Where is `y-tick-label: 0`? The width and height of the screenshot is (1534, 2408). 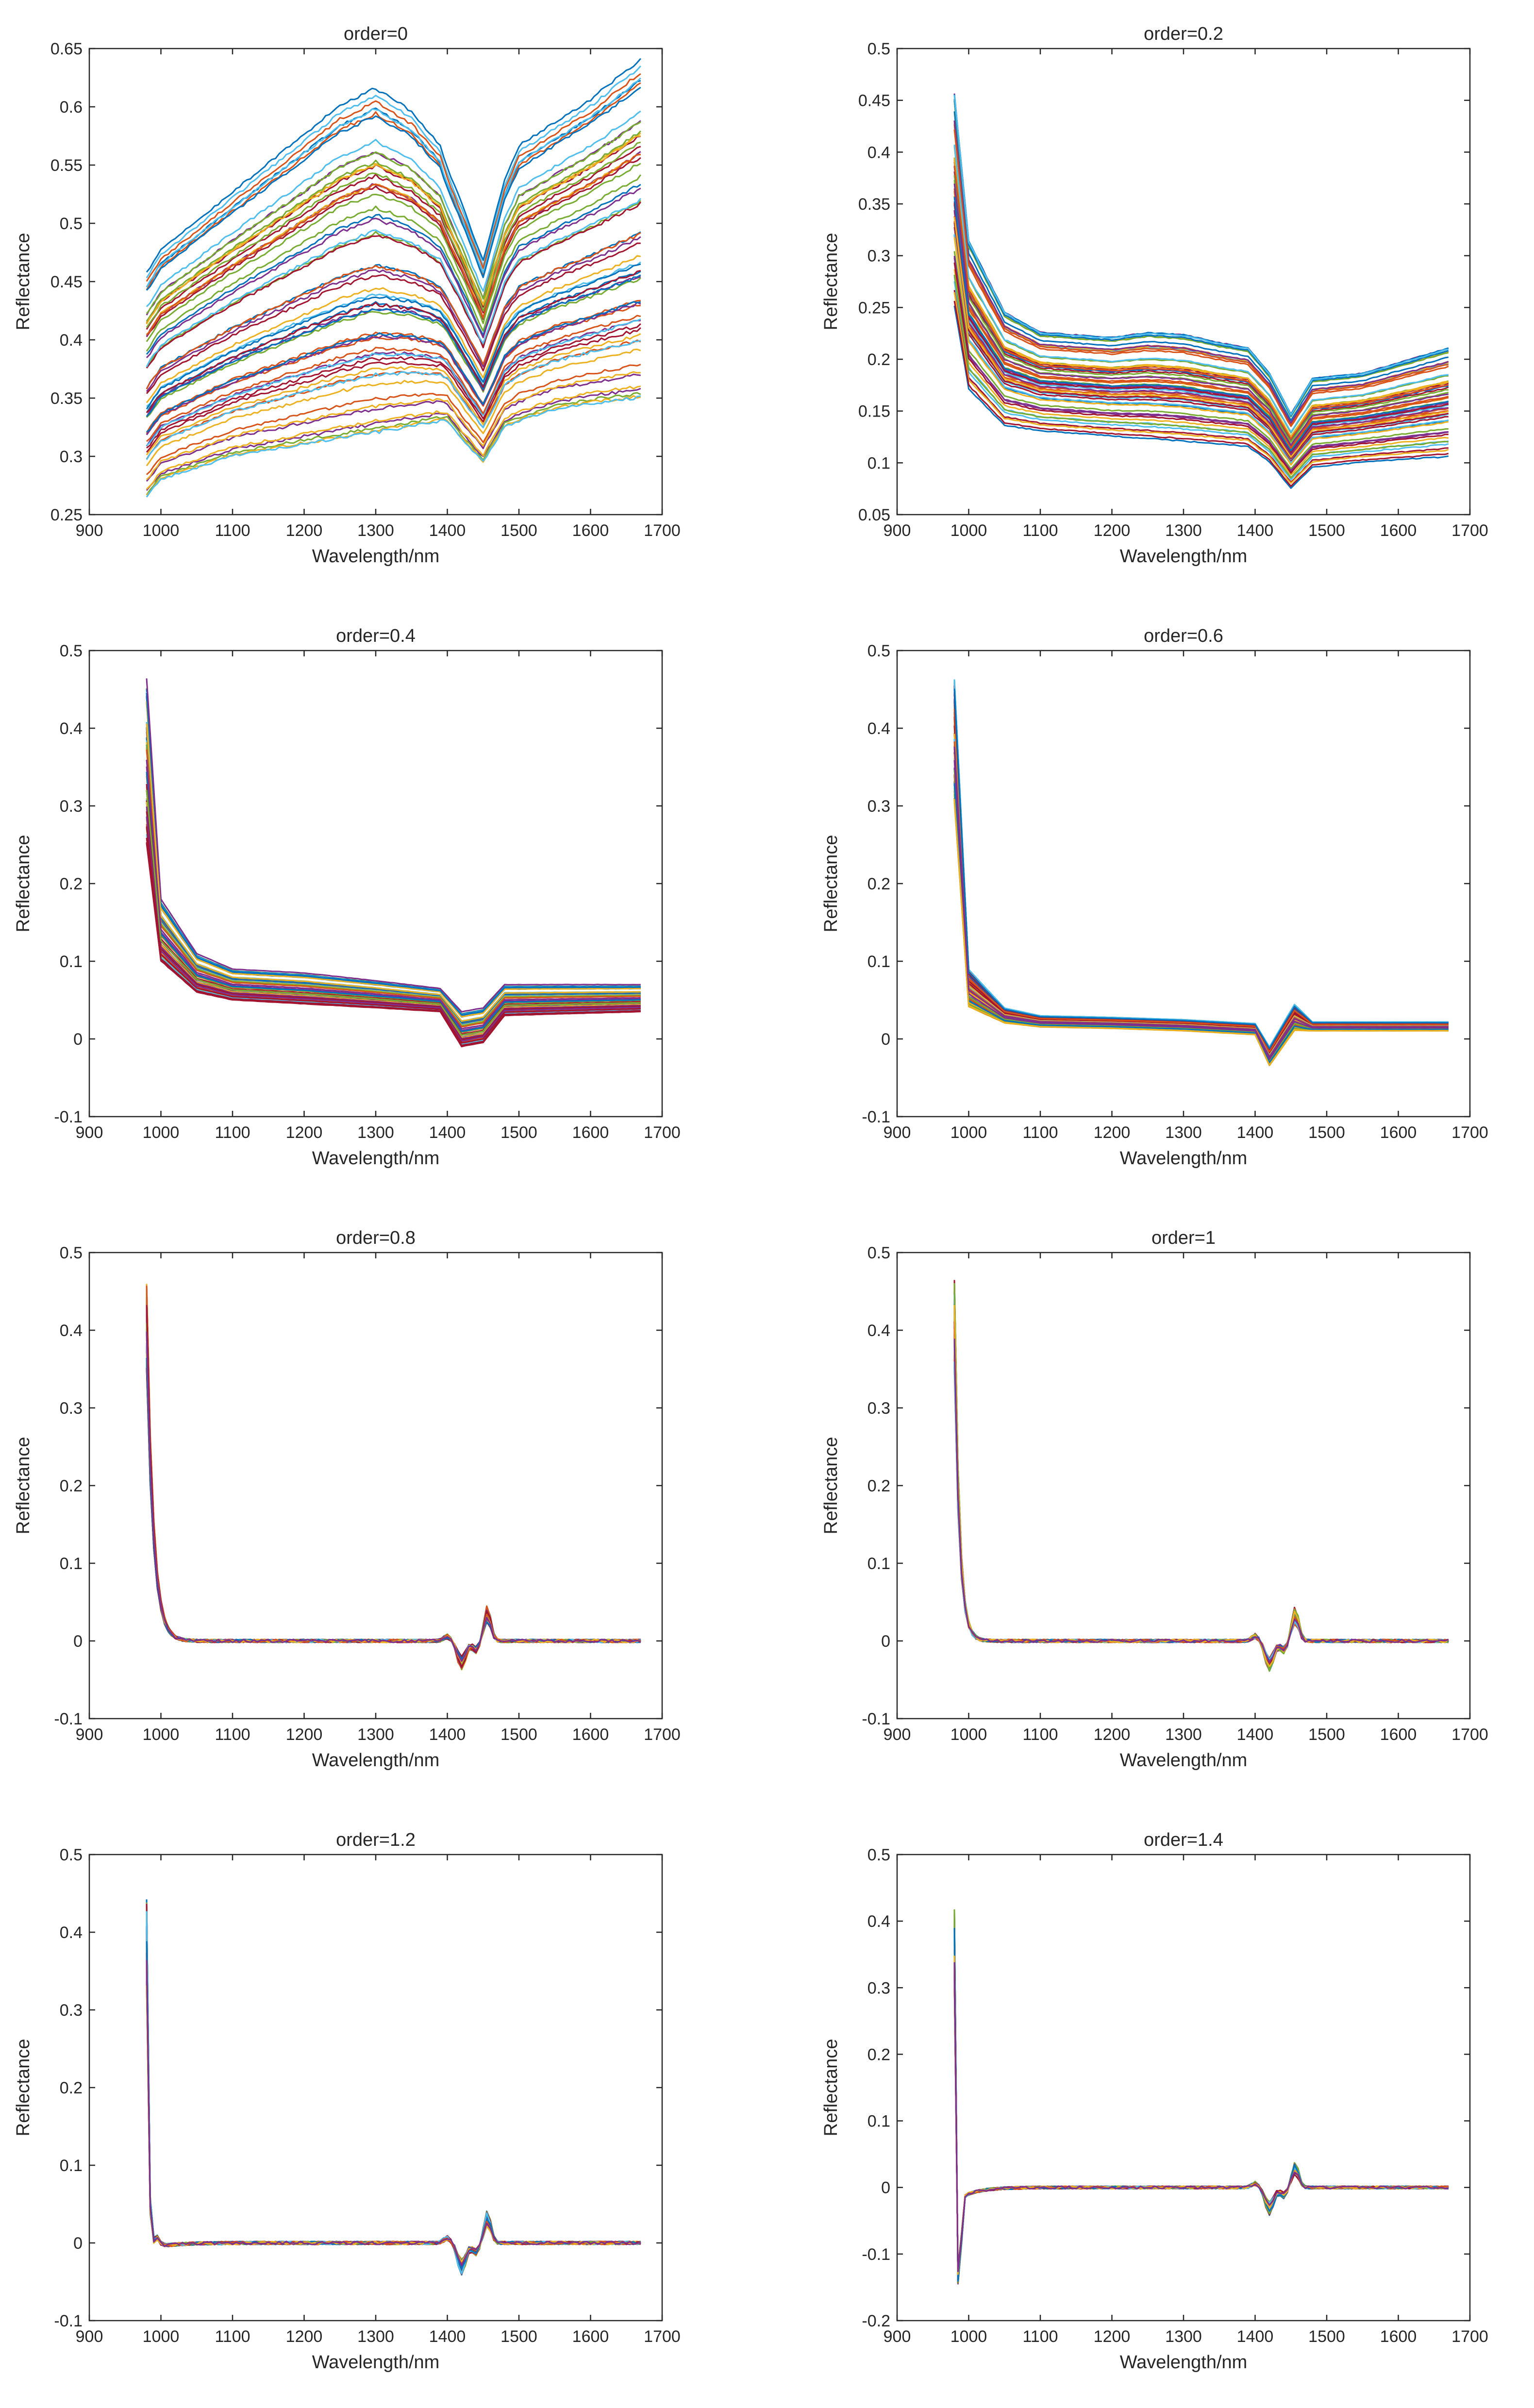
y-tick-label: 0 is located at coordinates (886, 1641).